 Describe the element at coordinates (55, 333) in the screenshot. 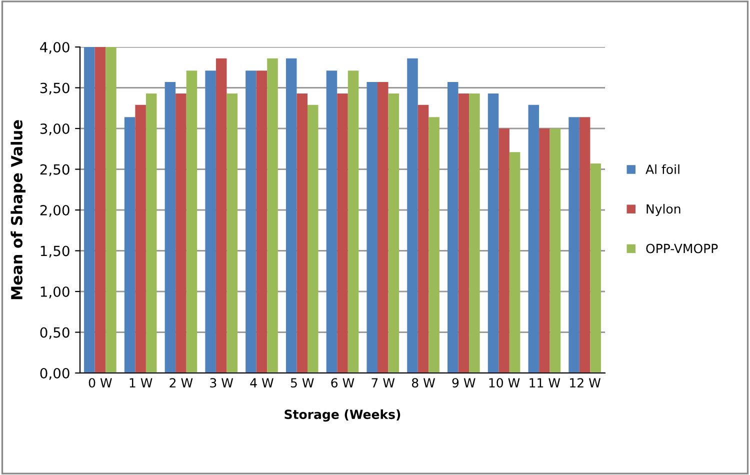

I see `y-tick-label: 0,50` at that location.